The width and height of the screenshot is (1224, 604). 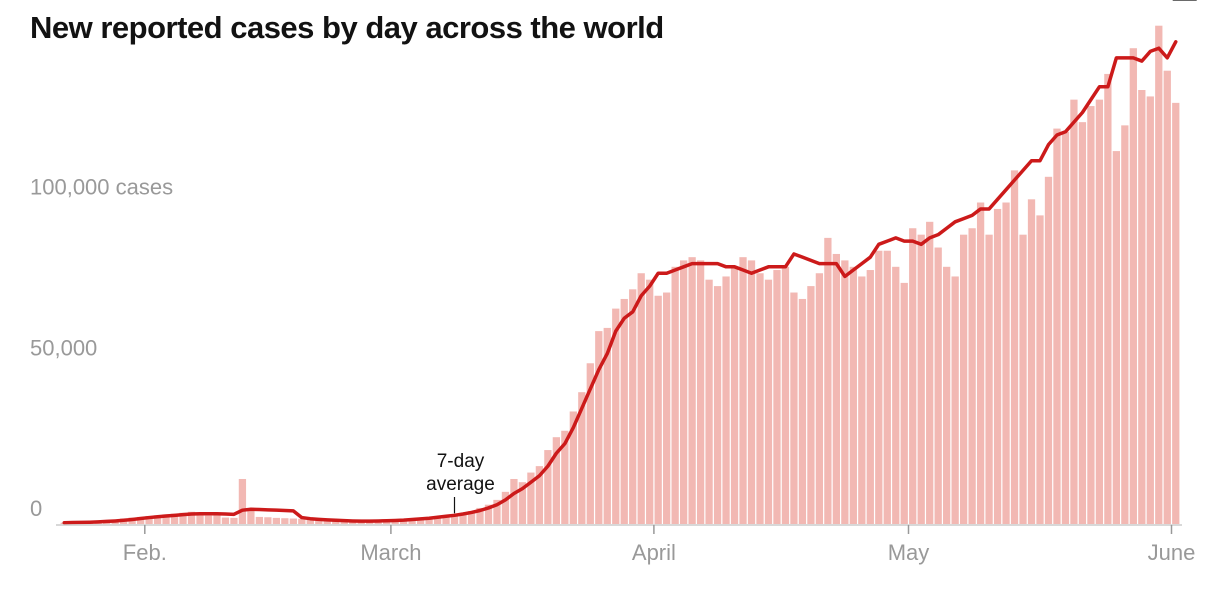 I want to click on y-tick-label: 0, so click(x=36, y=508).